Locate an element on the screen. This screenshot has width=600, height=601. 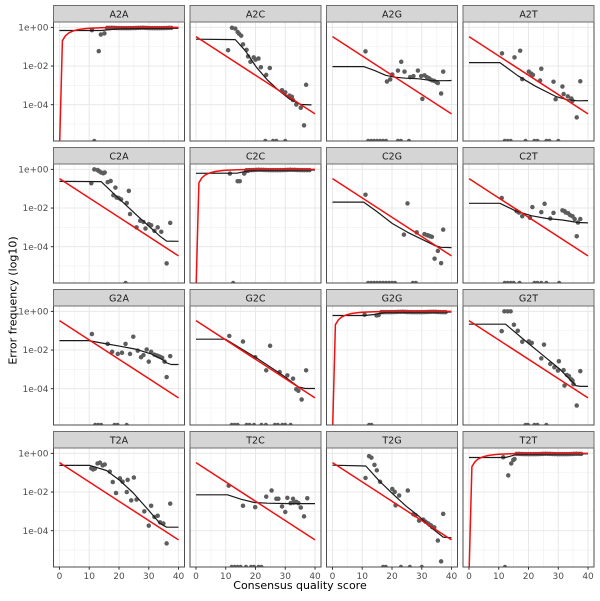
facet-strip-A2C is located at coordinates (255, 14).